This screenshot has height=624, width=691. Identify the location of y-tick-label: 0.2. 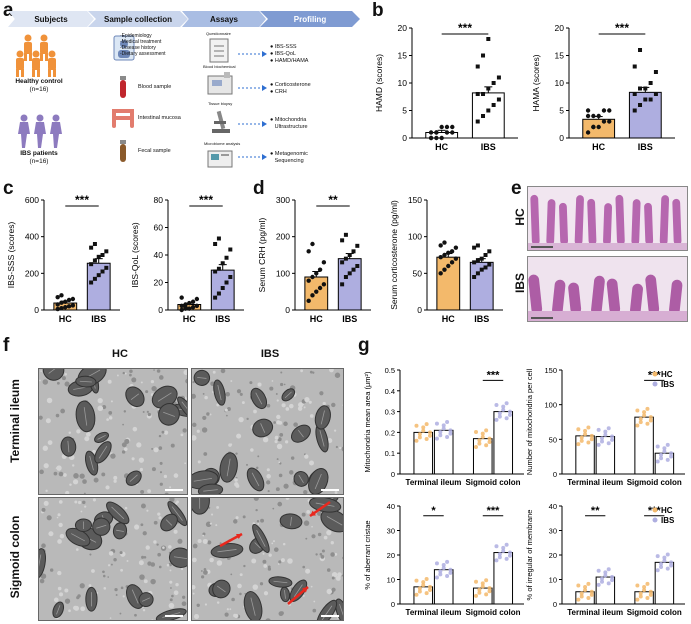
(390, 432).